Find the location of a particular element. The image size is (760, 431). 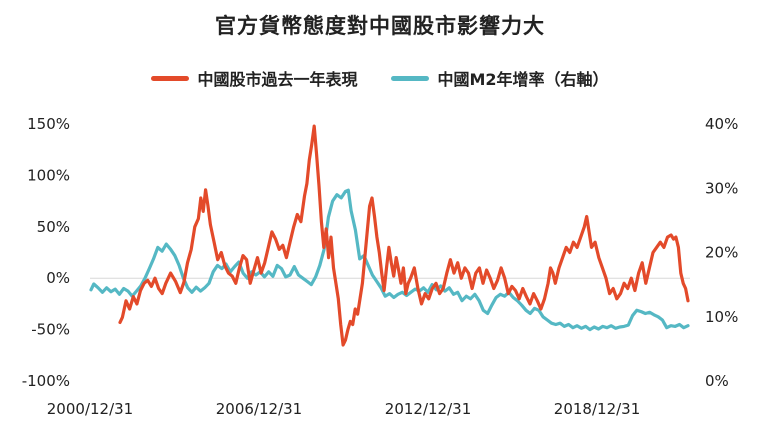

left-axis-ticks: 150% 100% 50% 0% -50% -100% is located at coordinates (46, 252).